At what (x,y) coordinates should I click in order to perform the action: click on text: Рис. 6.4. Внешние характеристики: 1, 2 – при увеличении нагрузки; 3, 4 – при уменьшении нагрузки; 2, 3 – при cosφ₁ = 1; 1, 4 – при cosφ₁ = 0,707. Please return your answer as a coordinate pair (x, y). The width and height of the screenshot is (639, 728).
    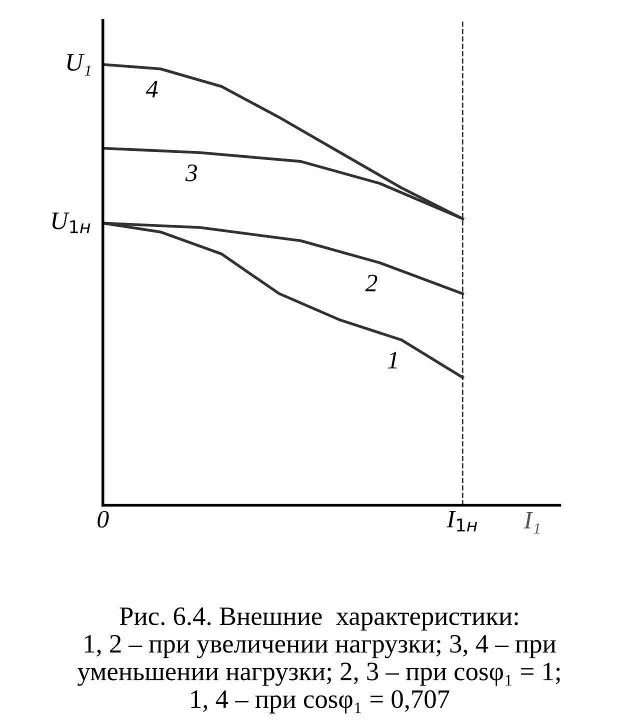
    Looking at the image, I should click on (319, 660).